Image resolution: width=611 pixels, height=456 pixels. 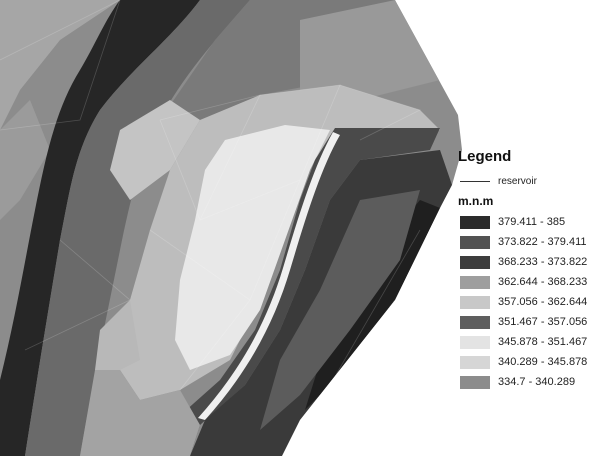 I want to click on legend-class-item: 340.289 - 345.878, so click(x=533, y=362).